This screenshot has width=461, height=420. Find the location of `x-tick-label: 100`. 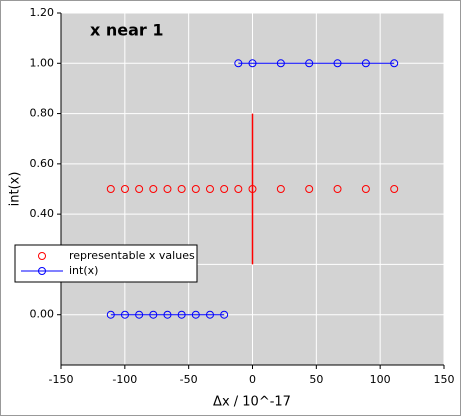

x-tick-label: 100 is located at coordinates (380, 379).